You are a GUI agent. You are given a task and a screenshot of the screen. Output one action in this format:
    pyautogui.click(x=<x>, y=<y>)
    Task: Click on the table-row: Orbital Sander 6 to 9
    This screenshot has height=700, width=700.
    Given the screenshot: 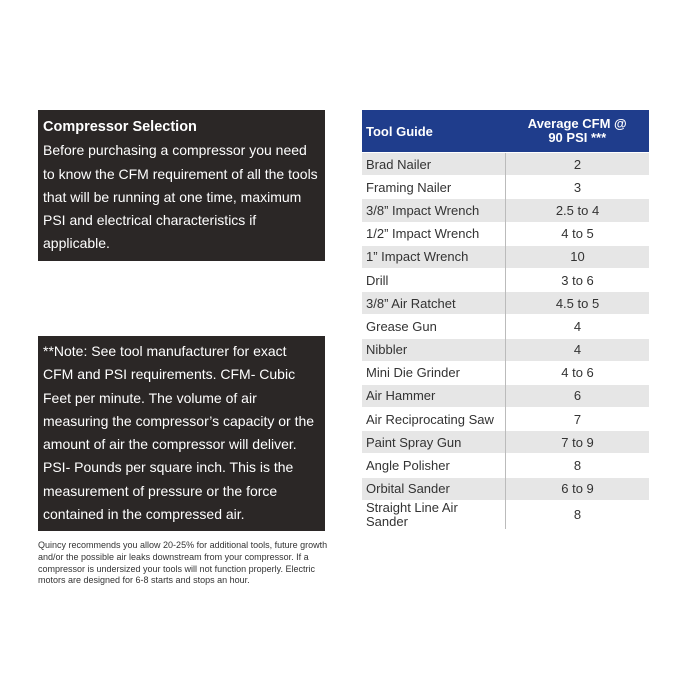 What is the action you would take?
    pyautogui.click(x=505, y=488)
    